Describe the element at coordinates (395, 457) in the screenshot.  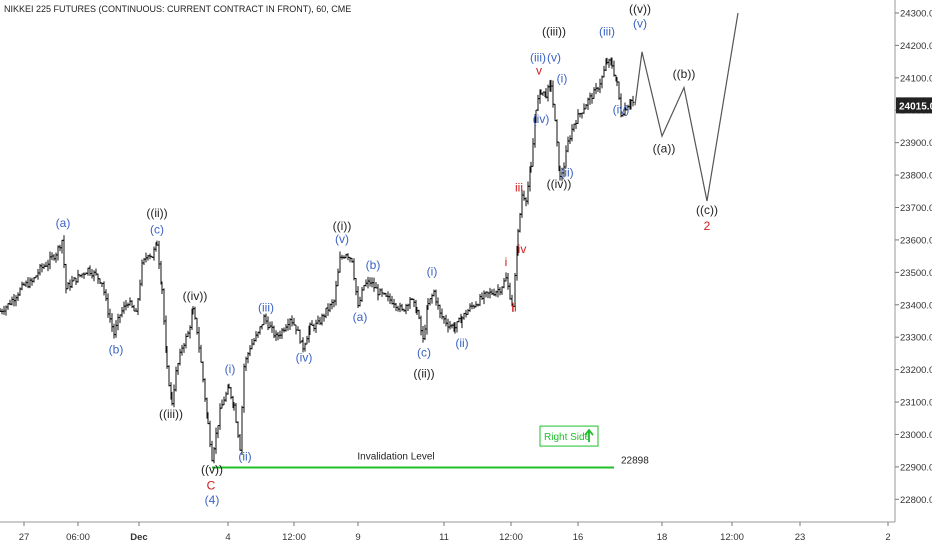
I see `invalidation-label: Invalidation Level` at that location.